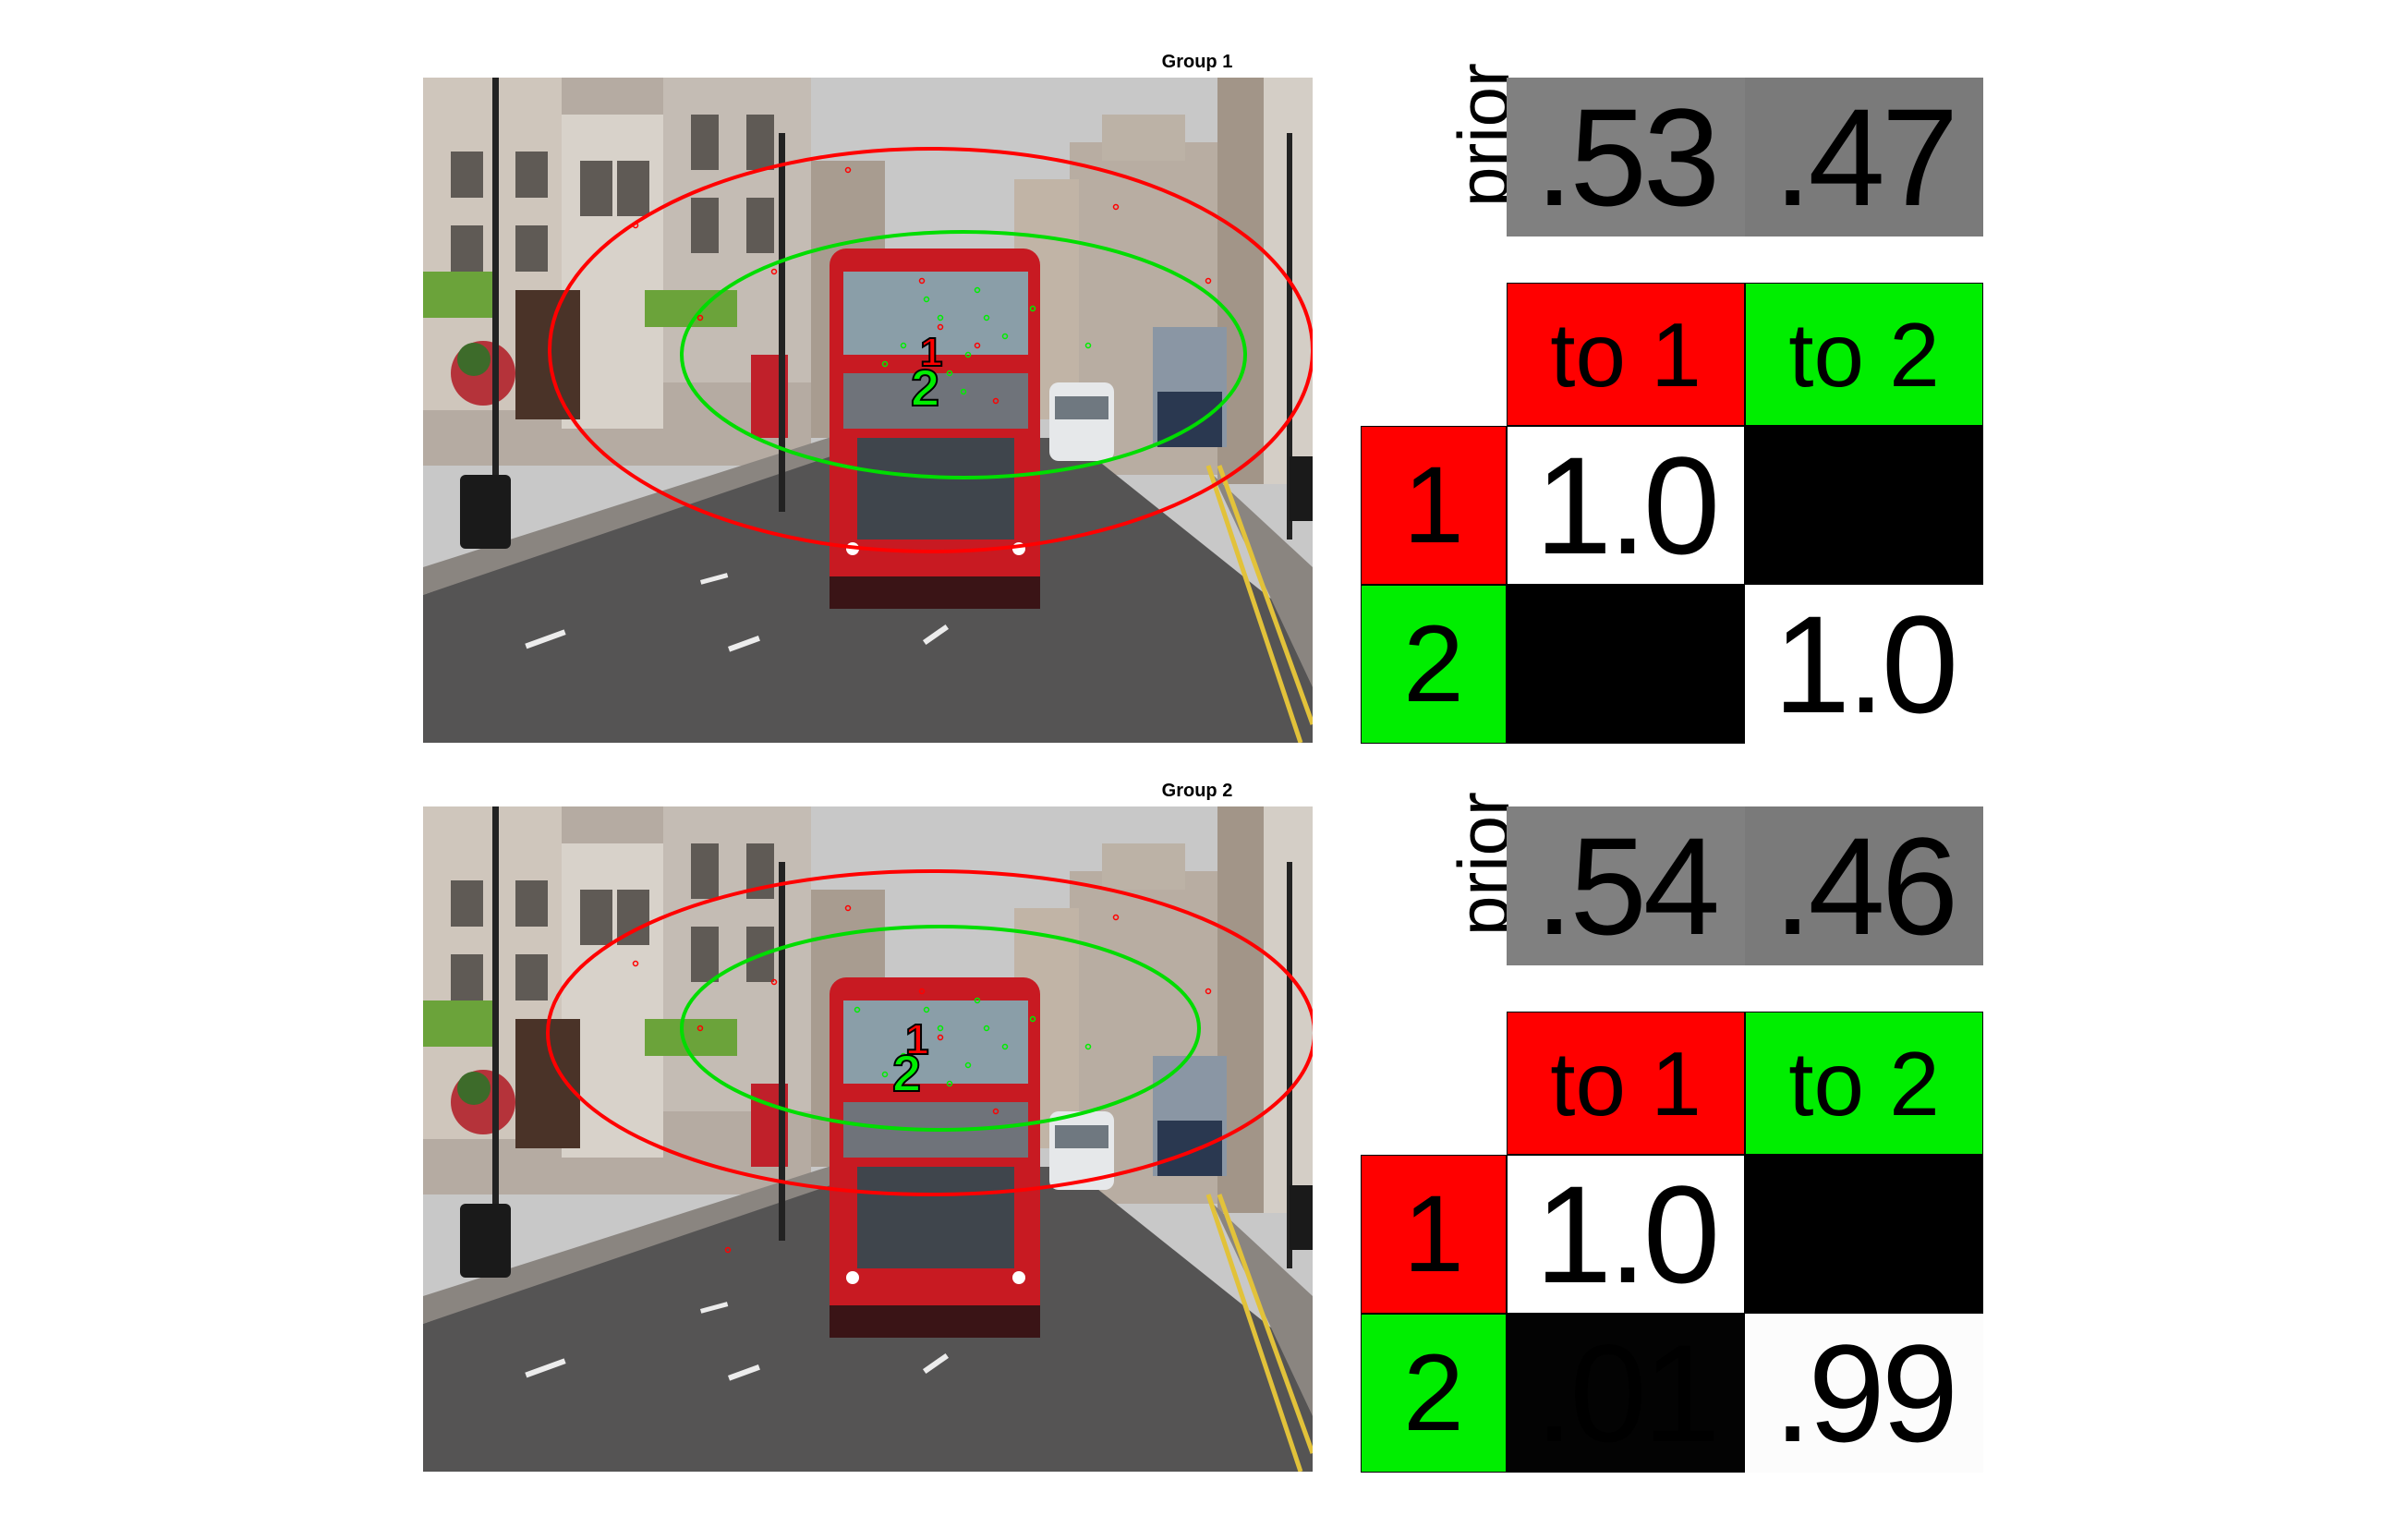 This screenshot has height=1540, width=2386. Describe the element at coordinates (1864, 886) in the screenshot. I see `prior-value-2: .46` at that location.